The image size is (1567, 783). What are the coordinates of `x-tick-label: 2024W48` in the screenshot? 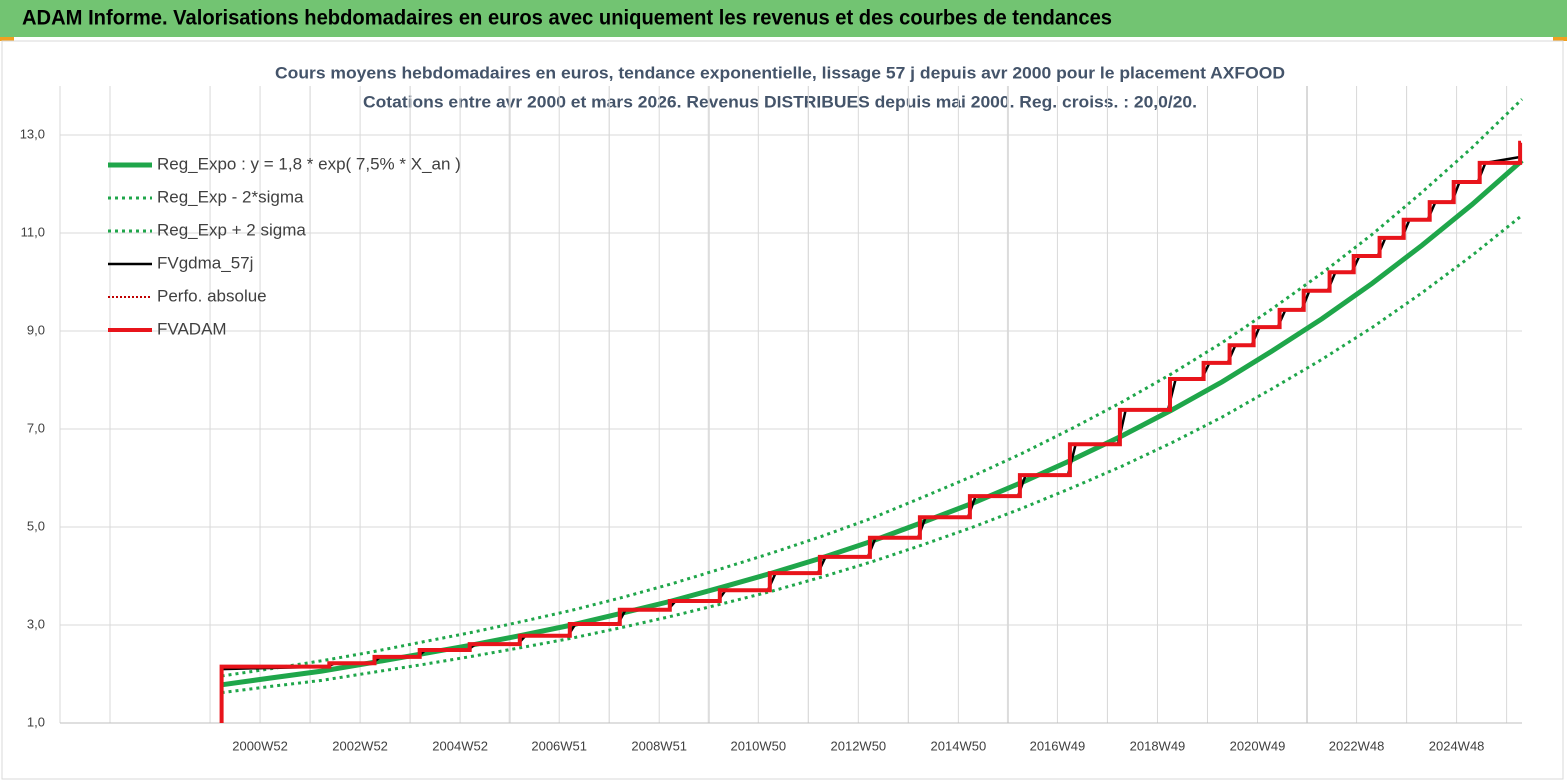 It's located at (1457, 745).